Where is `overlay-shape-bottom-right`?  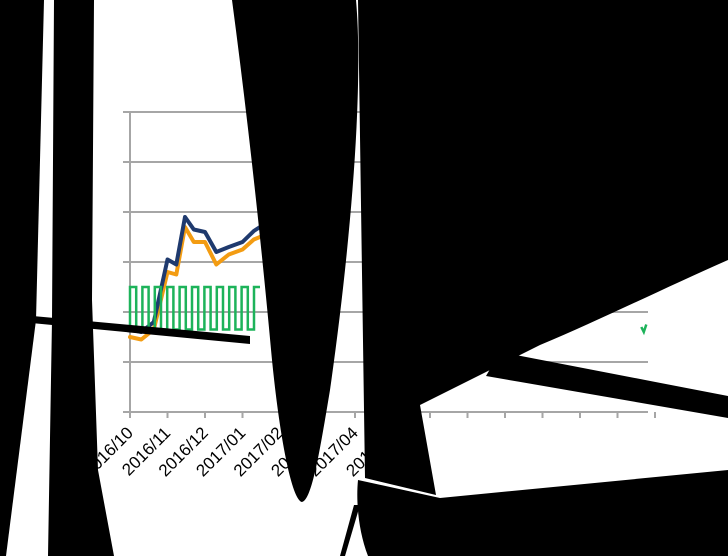
overlay-shape-bottom-right is located at coordinates (542, 513).